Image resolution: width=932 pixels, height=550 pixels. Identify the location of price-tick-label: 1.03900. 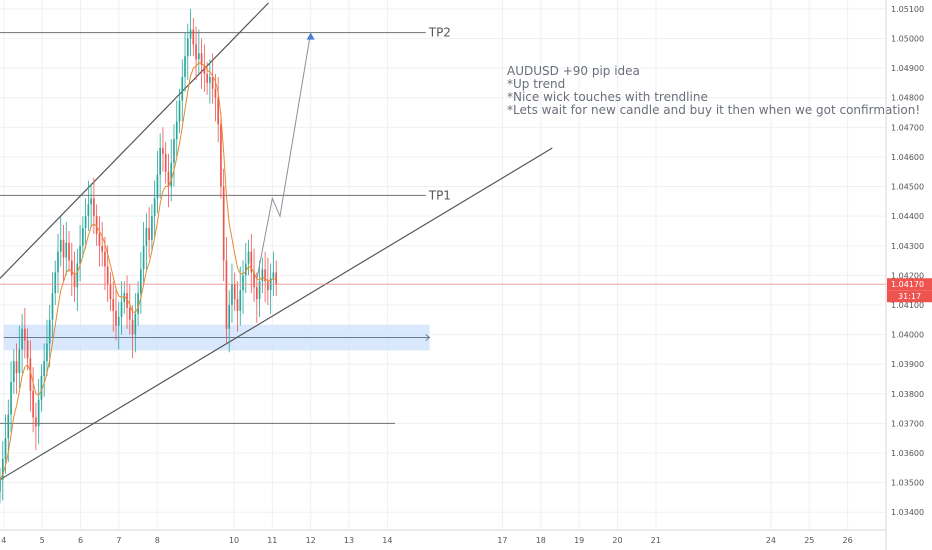
(907, 364).